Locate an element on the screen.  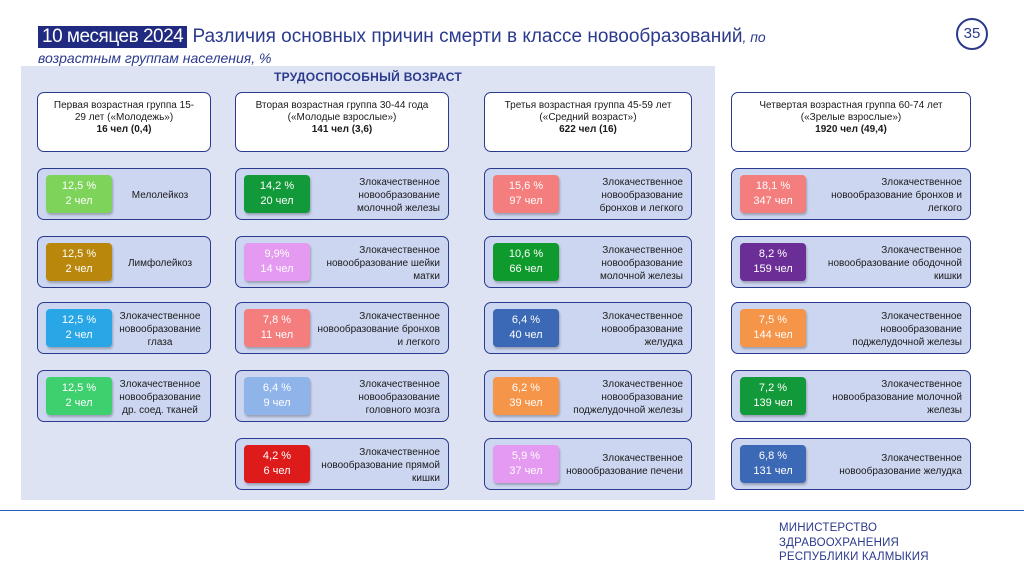
cause-people: 20 чел is located at coordinates (277, 201).